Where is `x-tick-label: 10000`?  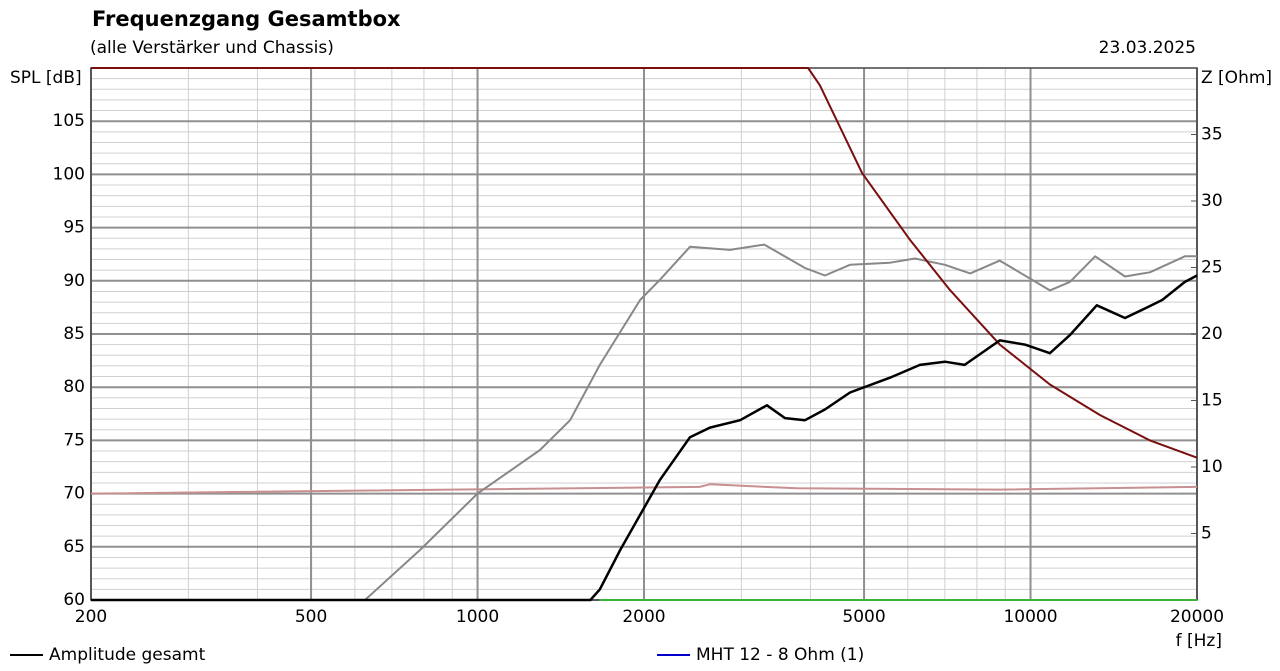
x-tick-label: 10000 is located at coordinates (1030, 617).